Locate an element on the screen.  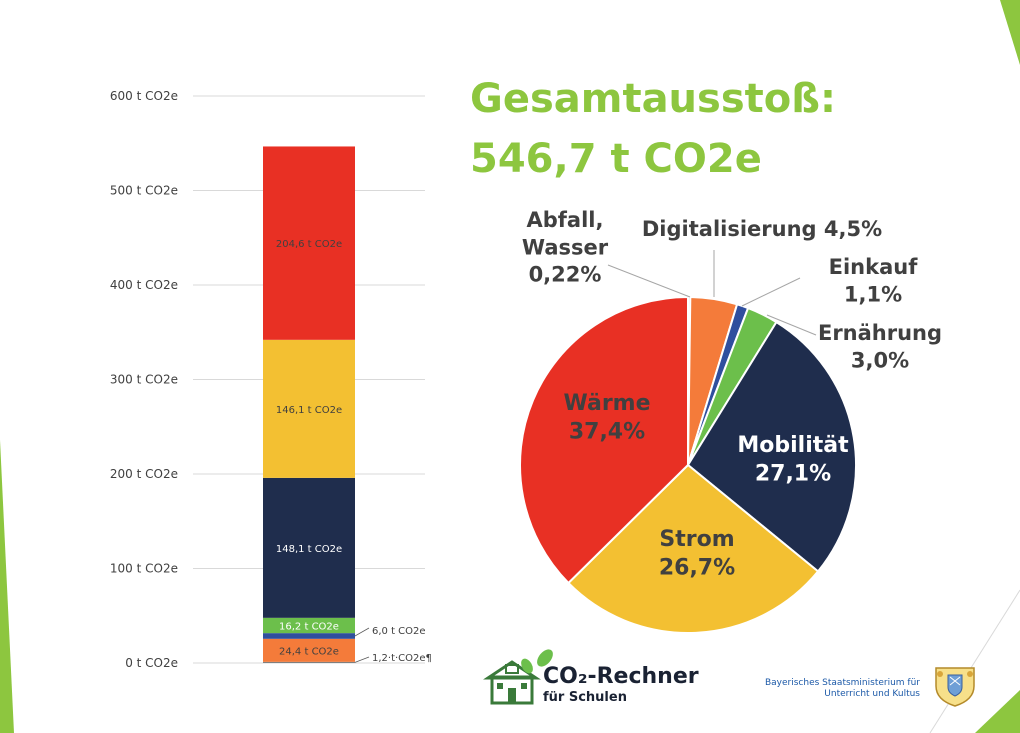
y-tick-label: 0 t CO2e is located at coordinates (151, 663).